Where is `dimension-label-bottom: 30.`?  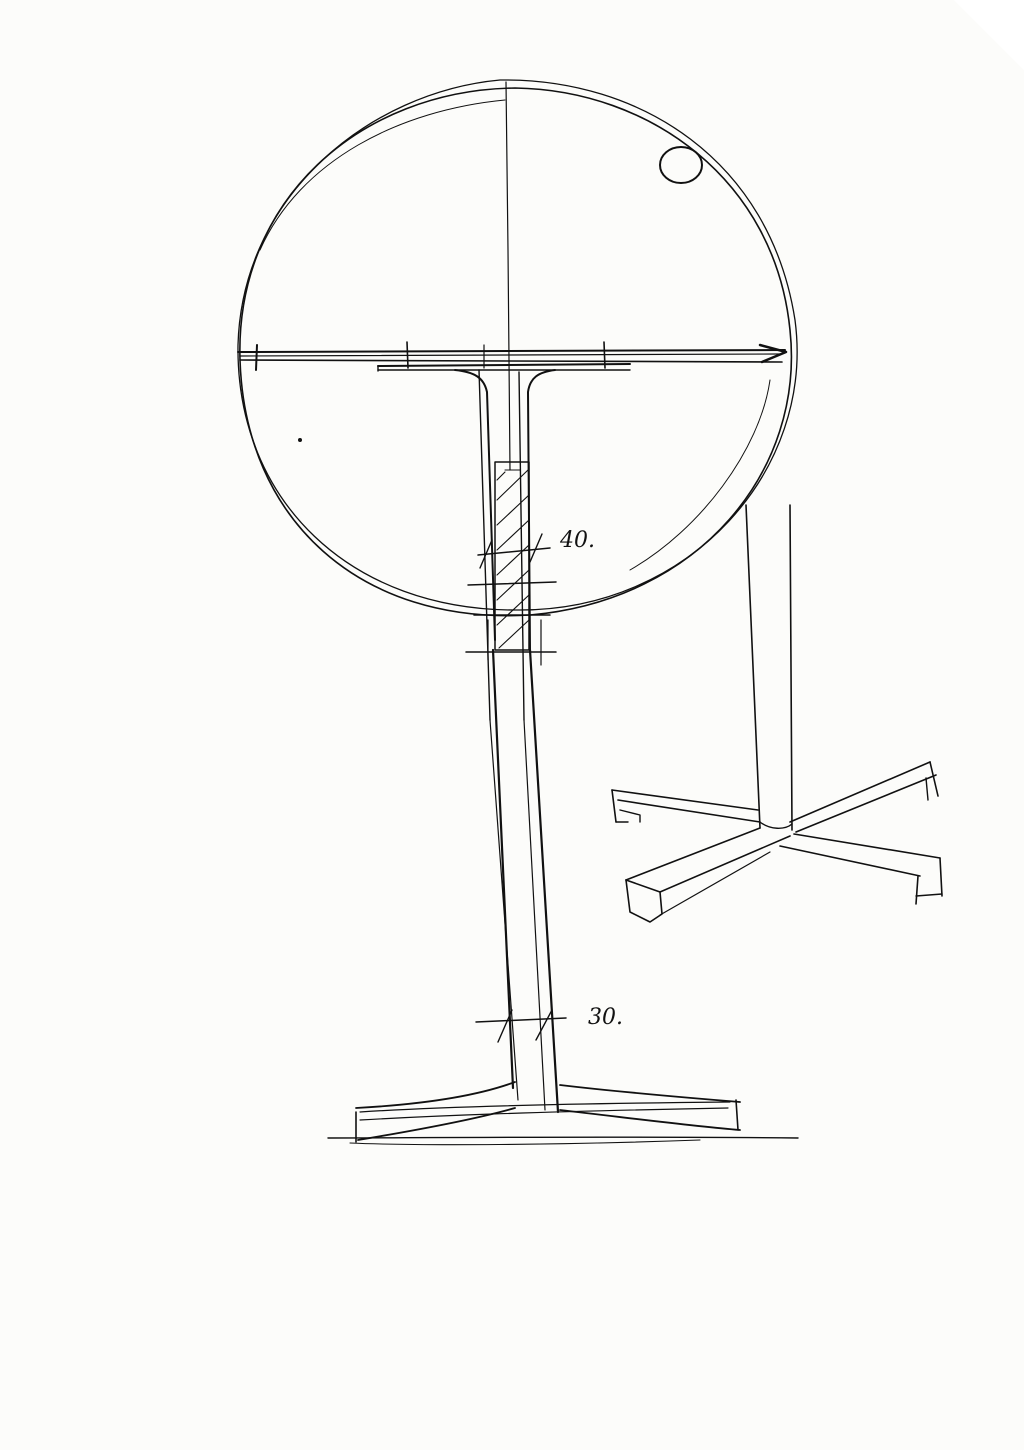
dimension-label-bottom: 30. is located at coordinates (605, 1017).